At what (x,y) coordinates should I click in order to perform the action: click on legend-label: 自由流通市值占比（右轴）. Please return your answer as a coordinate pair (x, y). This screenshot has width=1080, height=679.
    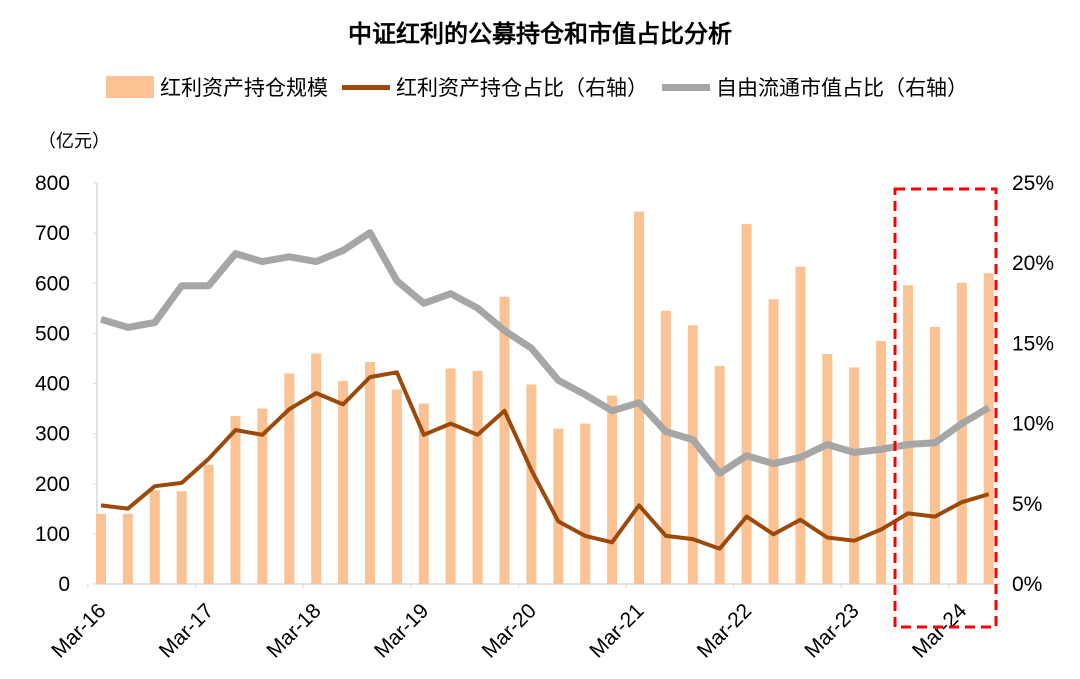
    Looking at the image, I should click on (842, 88).